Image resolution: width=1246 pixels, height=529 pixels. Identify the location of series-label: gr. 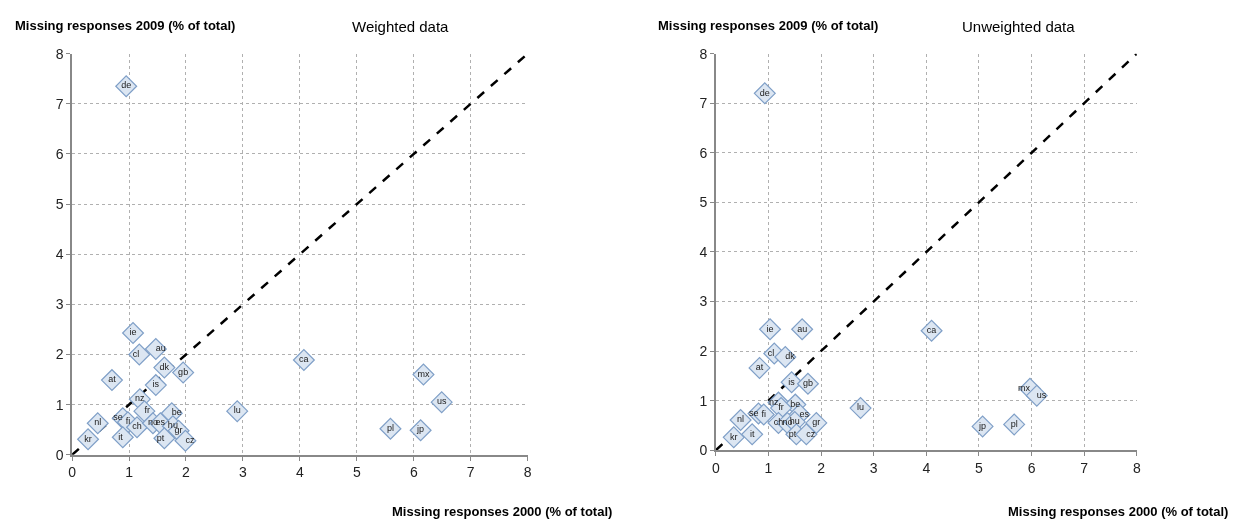
(816, 422).